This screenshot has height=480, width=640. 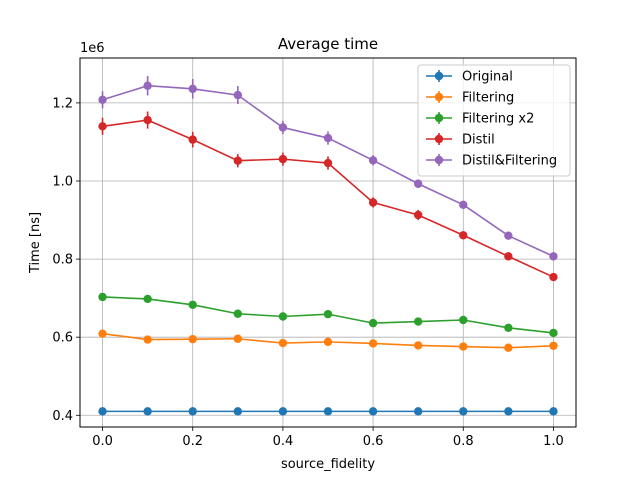 I want to click on x-axis-label: source_fidelity, so click(x=328, y=464).